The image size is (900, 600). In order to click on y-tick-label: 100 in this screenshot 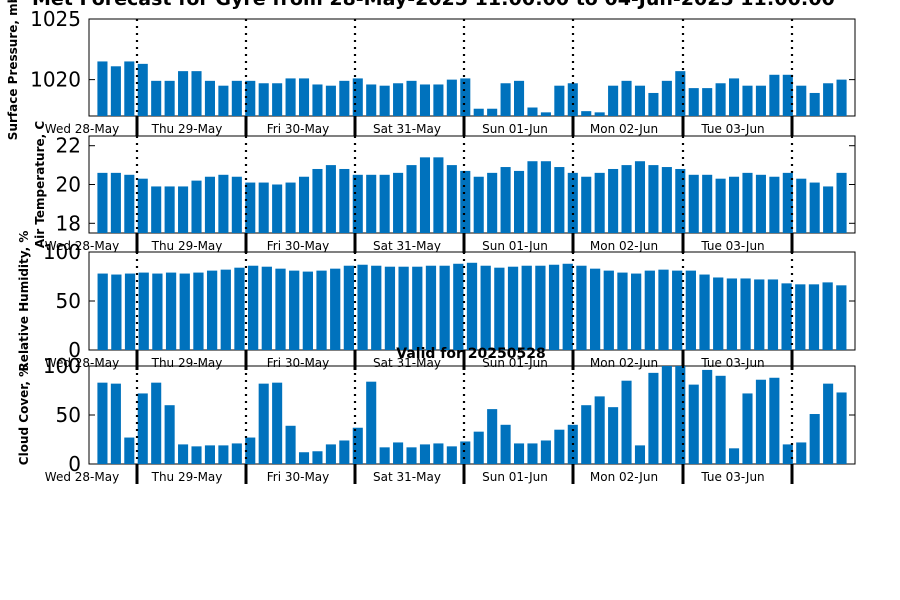, I will do `click(62, 366)`.